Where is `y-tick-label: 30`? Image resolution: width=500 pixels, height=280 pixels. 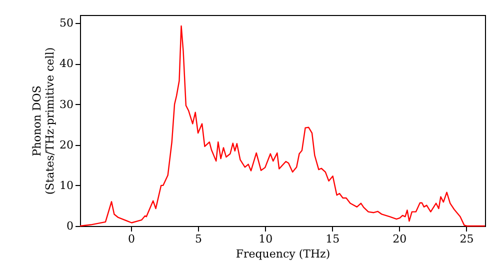 y-tick-label: 30 is located at coordinates (67, 104).